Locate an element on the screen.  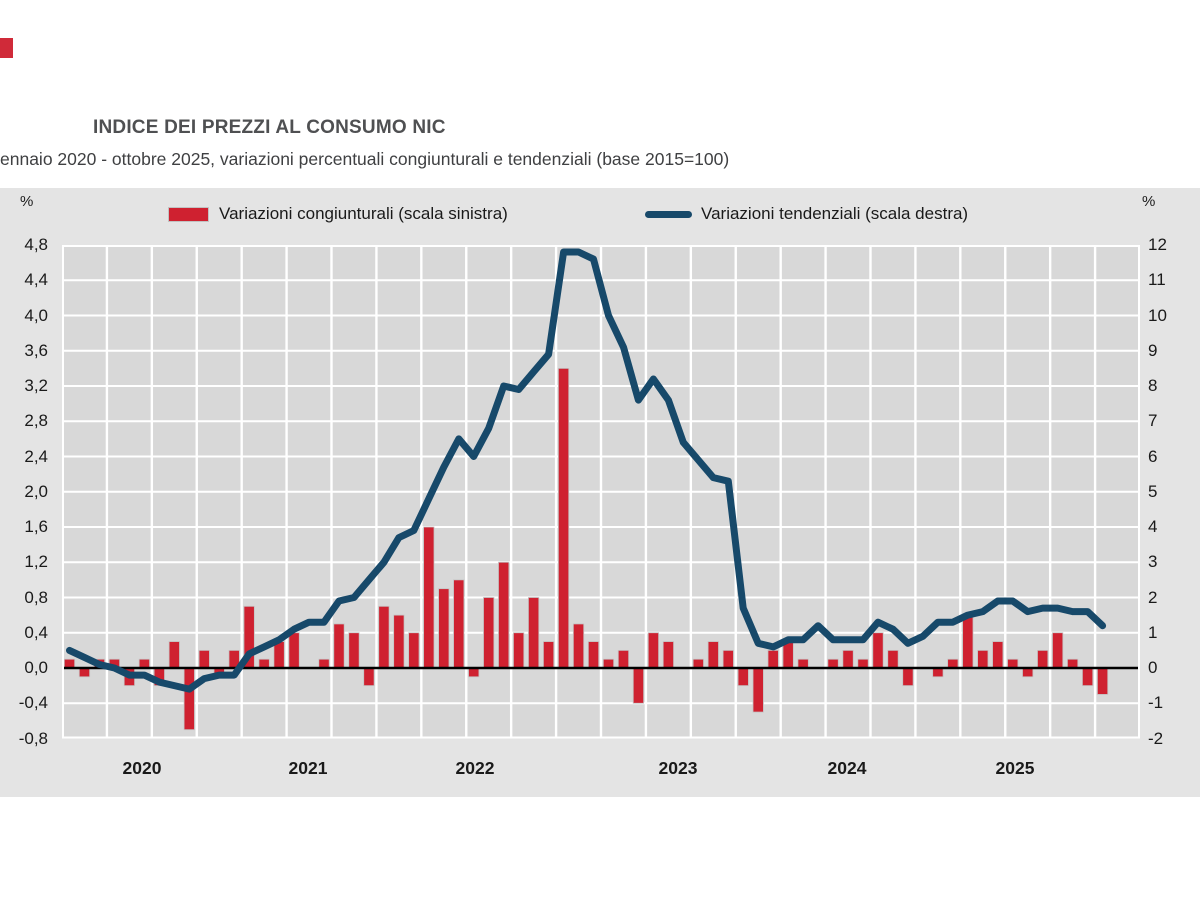
right-axis-tick: 2 is located at coordinates (1153, 597).